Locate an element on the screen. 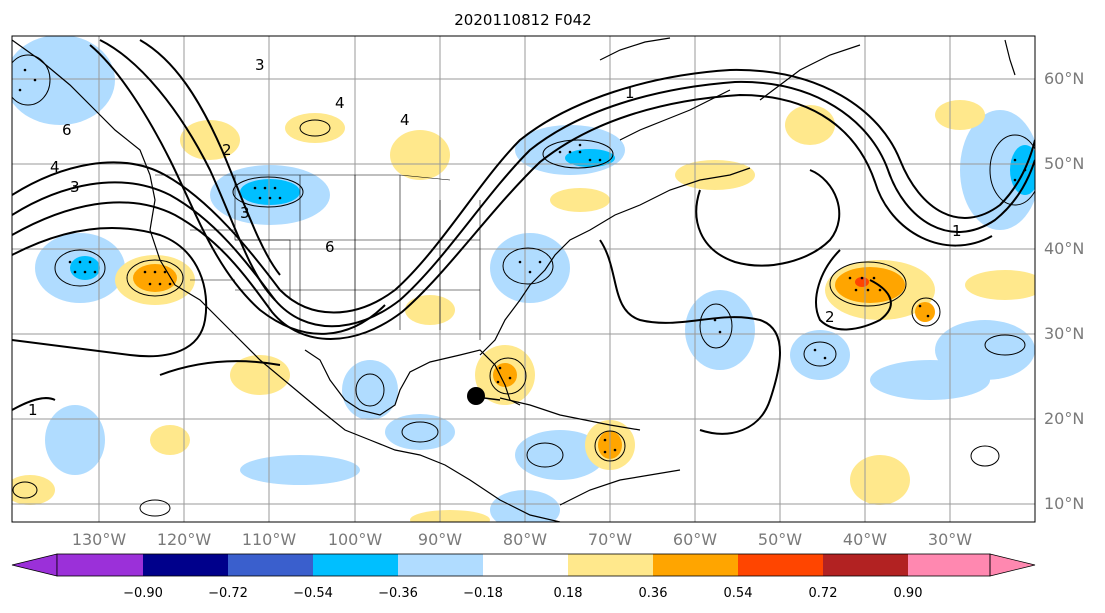 The width and height of the screenshot is (1105, 613). lon-label-70w: 70°W is located at coordinates (610, 539).